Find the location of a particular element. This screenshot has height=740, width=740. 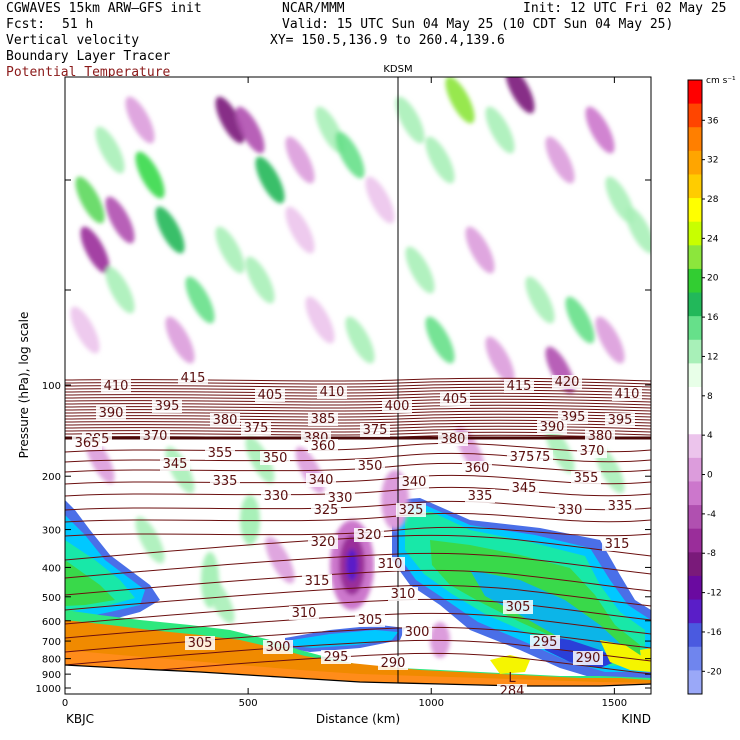

theta-label: 300 is located at coordinates (278, 647).